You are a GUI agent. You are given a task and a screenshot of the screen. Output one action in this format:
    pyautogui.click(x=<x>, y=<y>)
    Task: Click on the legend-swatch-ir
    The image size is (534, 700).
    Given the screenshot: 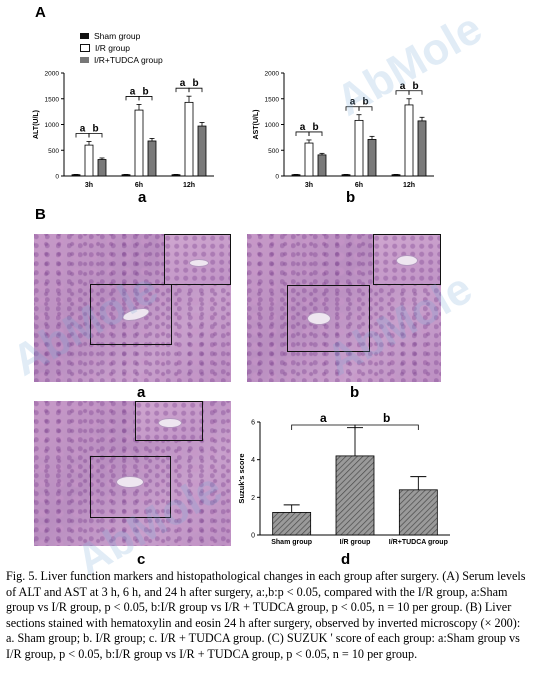 What is the action you would take?
    pyautogui.click(x=85, y=48)
    